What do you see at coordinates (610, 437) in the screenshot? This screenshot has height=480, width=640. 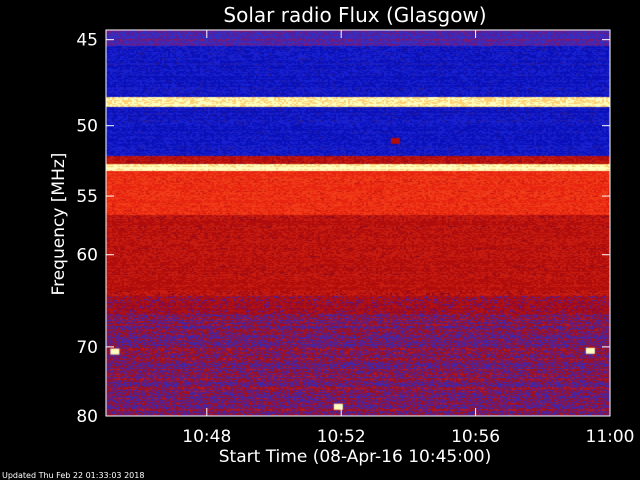 I see `x-tick-label: 11:00` at bounding box center [610, 437].